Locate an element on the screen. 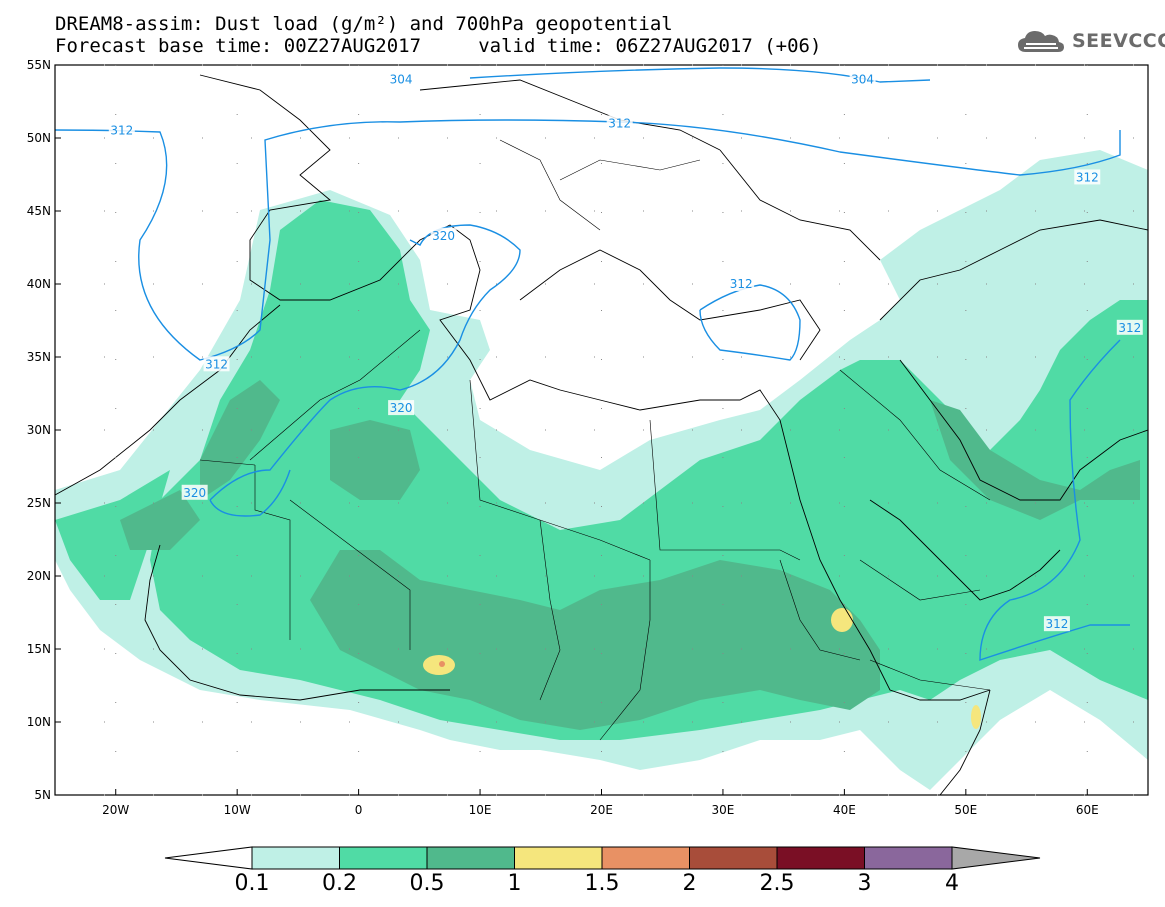  colorbar-label: 1 is located at coordinates (515, 883).